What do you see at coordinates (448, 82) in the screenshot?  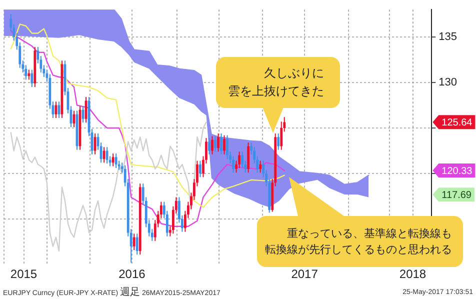 I see `y-tick-label: 130` at bounding box center [448, 82].